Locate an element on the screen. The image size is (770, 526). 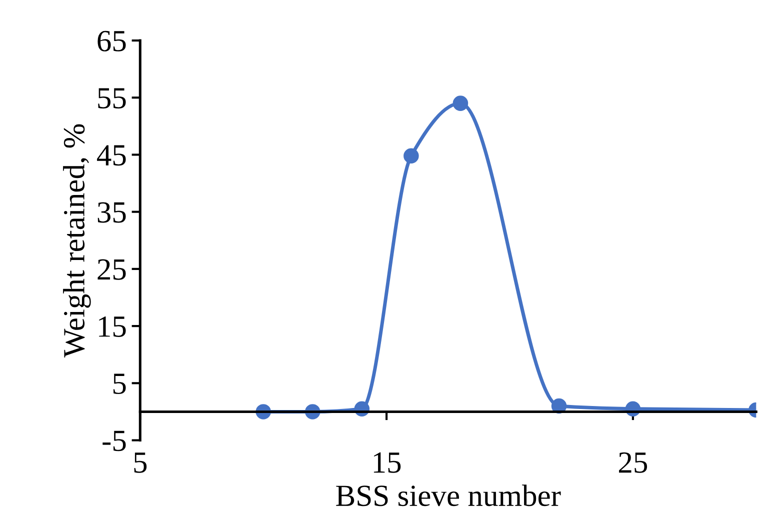
x-tick-label: 15 is located at coordinates (387, 462).